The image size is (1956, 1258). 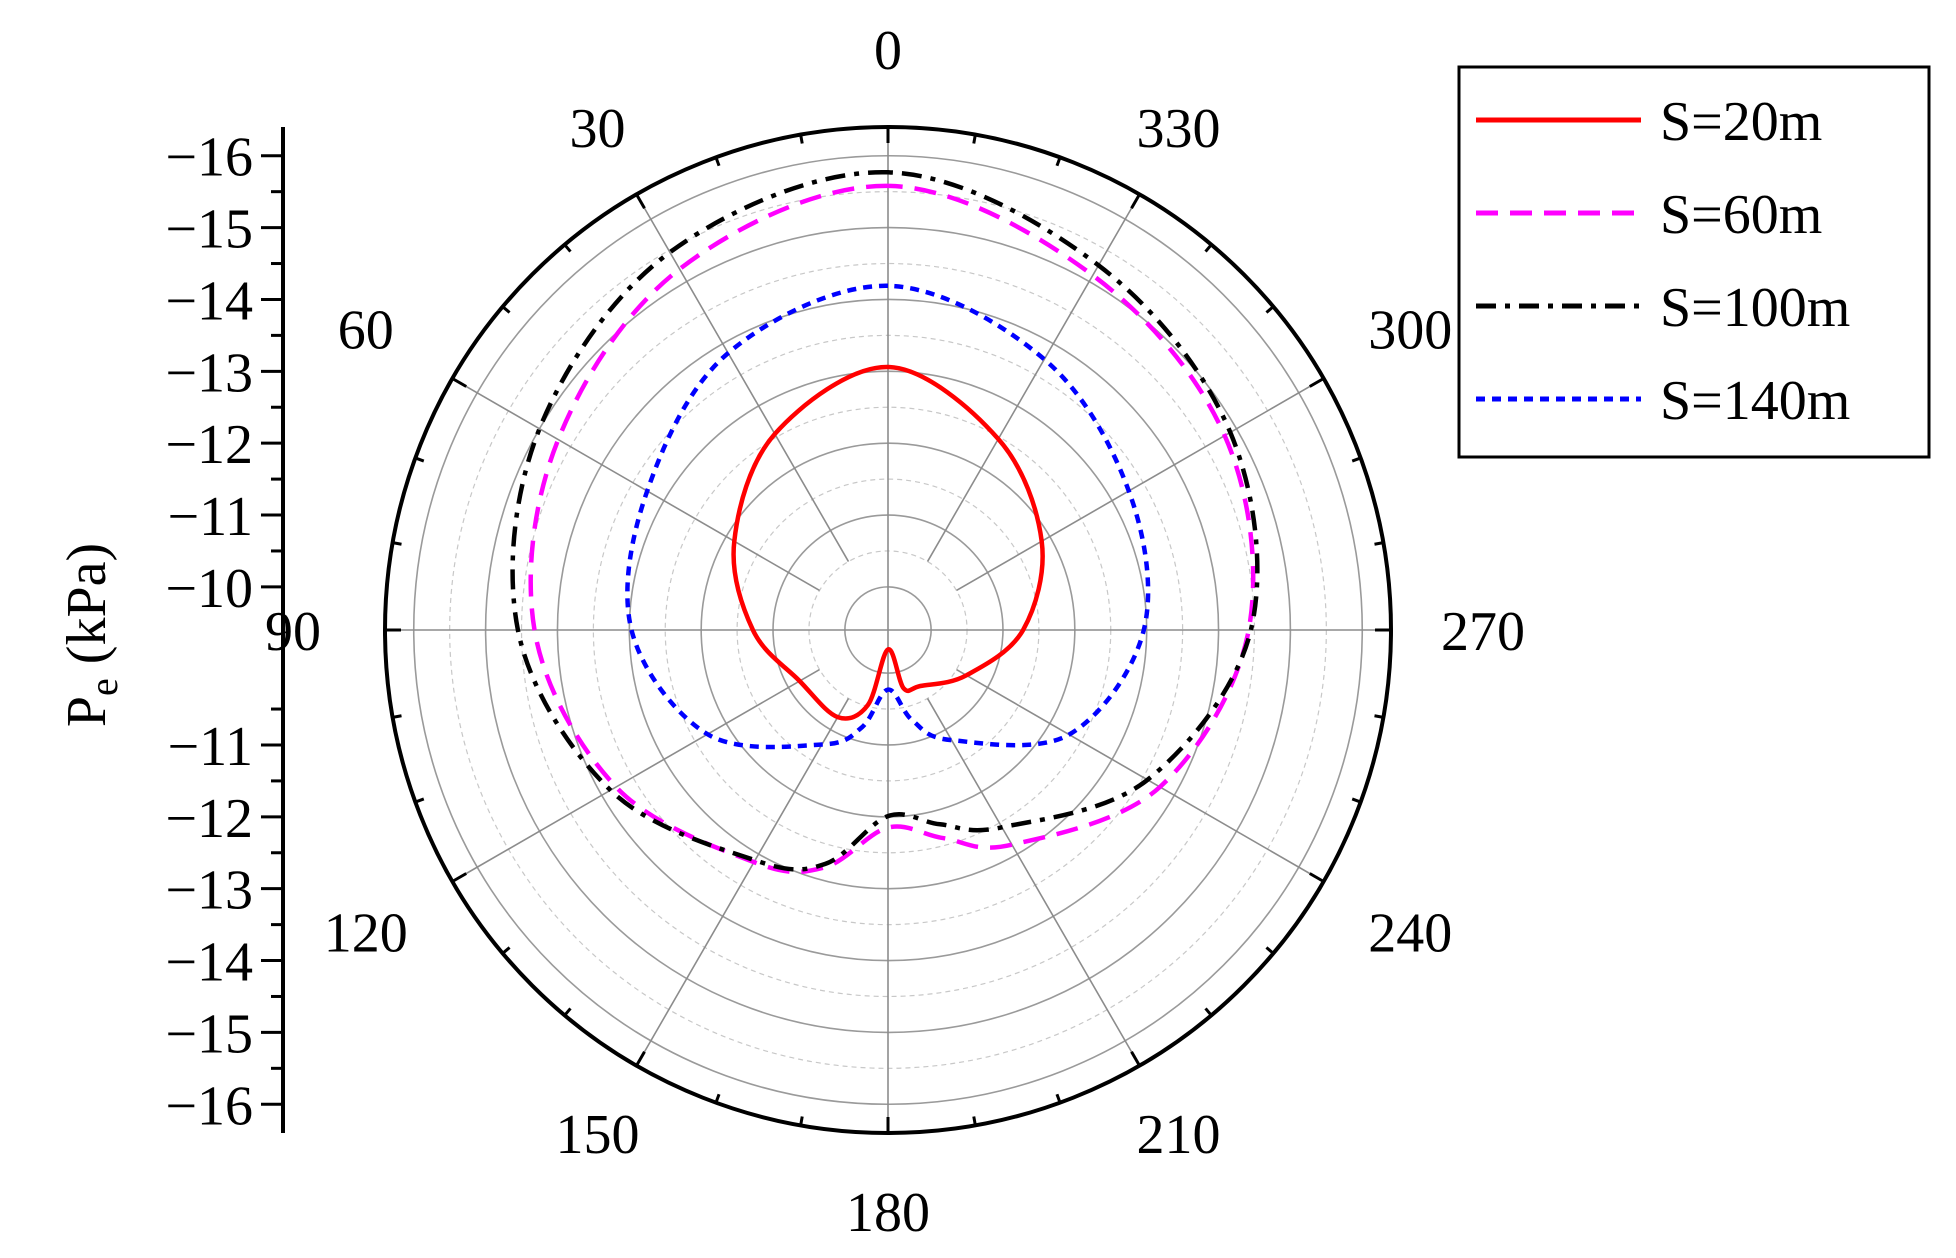 What do you see at coordinates (1741, 215) in the screenshot?
I see `legend-label: S=60m` at bounding box center [1741, 215].